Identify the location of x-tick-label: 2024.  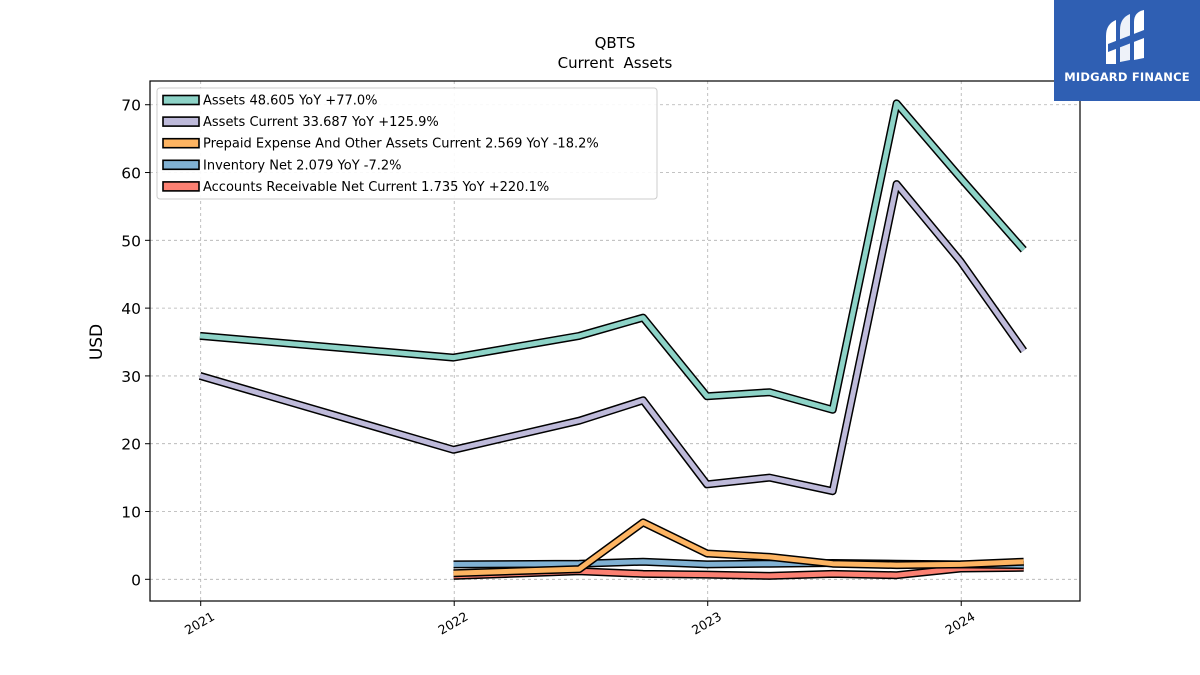
(959, 623).